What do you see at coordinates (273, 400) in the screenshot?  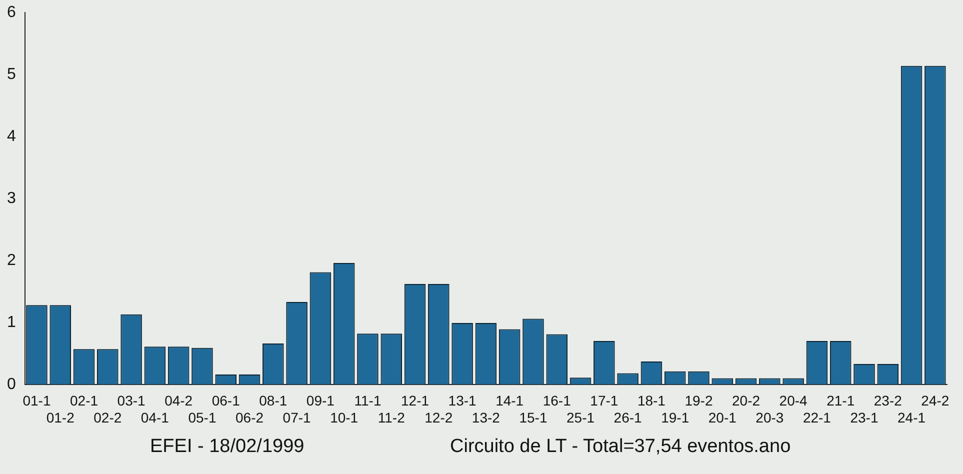 I see `x-tick-label: 08-1` at bounding box center [273, 400].